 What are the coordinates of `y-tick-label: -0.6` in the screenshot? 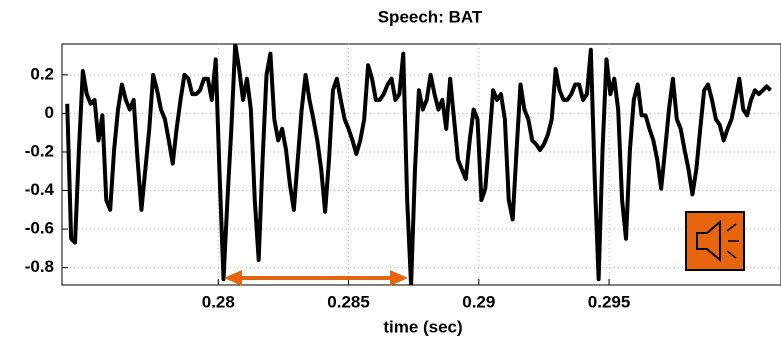 It's located at (39, 228).